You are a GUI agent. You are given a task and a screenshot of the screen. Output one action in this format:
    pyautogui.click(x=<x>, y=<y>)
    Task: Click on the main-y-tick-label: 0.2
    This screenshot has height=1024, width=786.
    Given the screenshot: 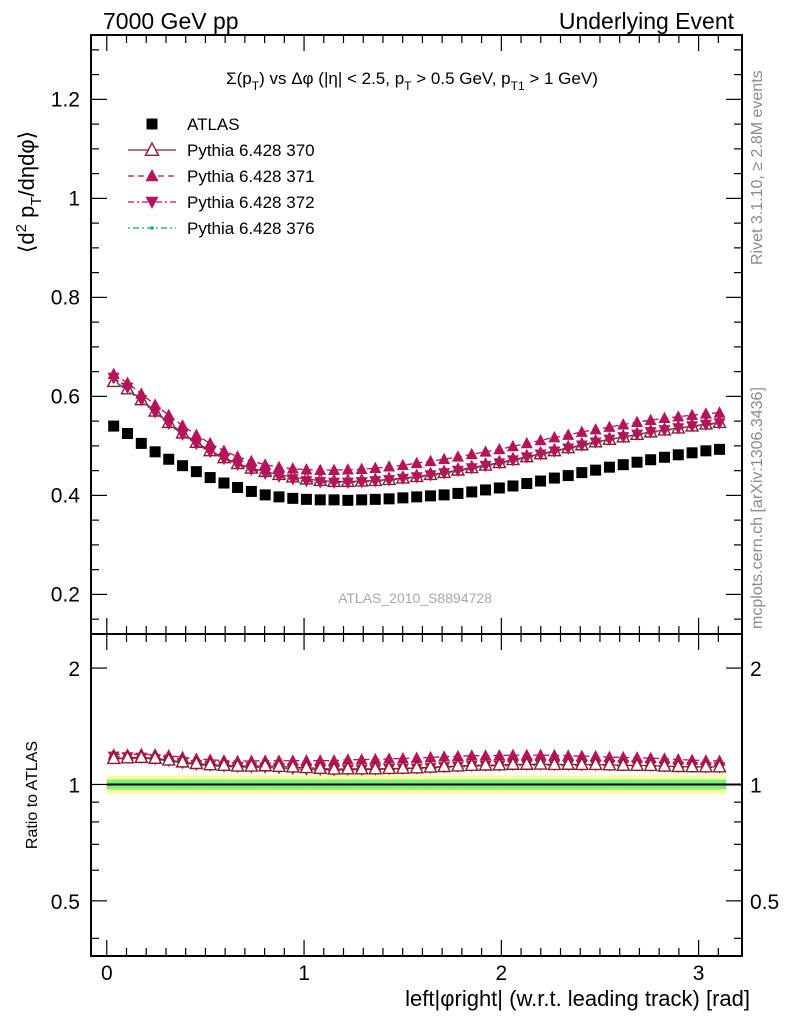 What is the action you would take?
    pyautogui.click(x=65, y=594)
    